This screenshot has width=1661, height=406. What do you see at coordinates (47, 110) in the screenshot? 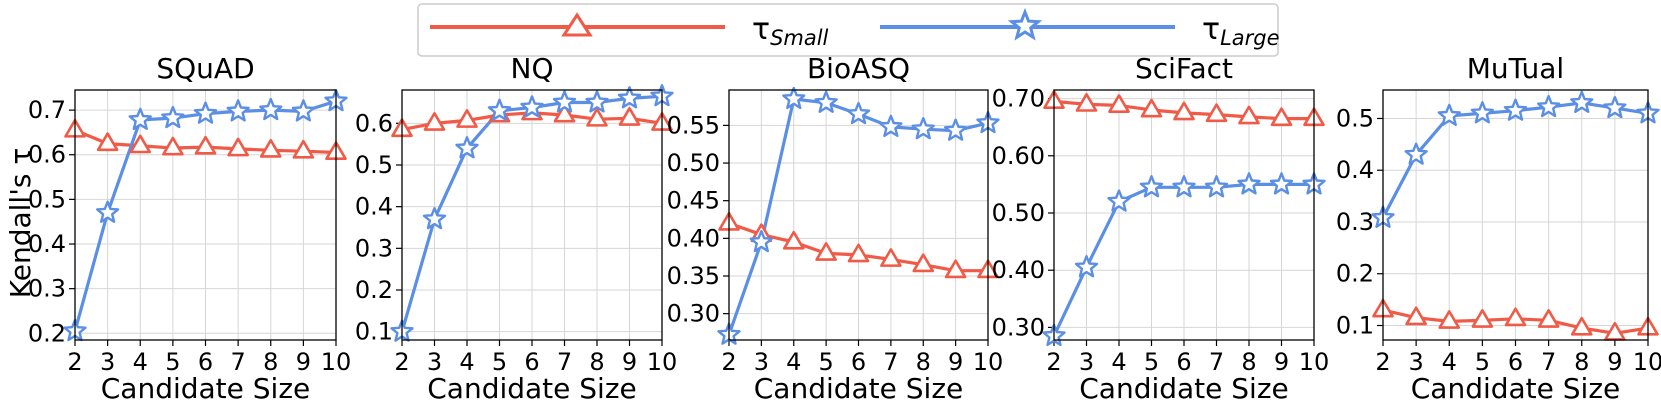
I see `y-tick-label: 0.7` at bounding box center [47, 110].